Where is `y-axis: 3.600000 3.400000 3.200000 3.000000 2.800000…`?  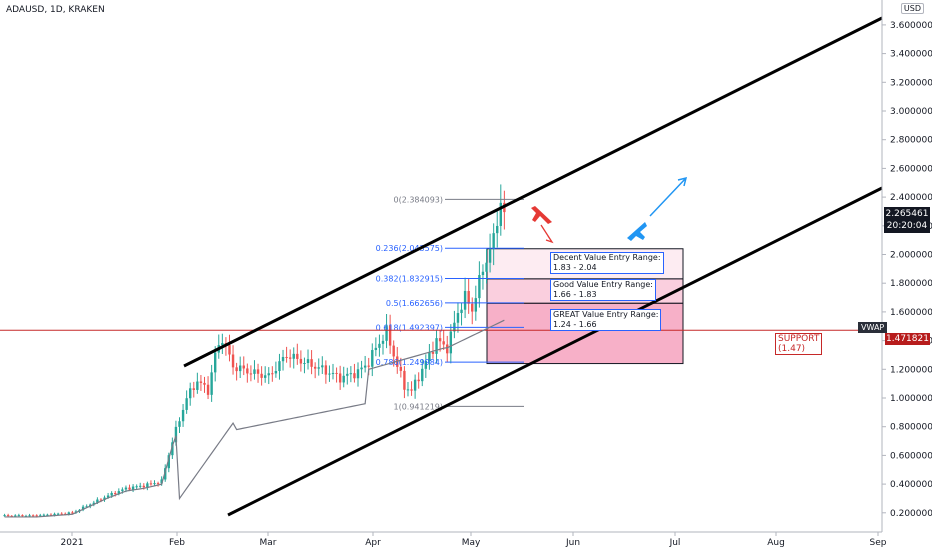 y-axis: 3.600000 3.400000 3.200000 3.000000 2.800000… is located at coordinates (906, 266).